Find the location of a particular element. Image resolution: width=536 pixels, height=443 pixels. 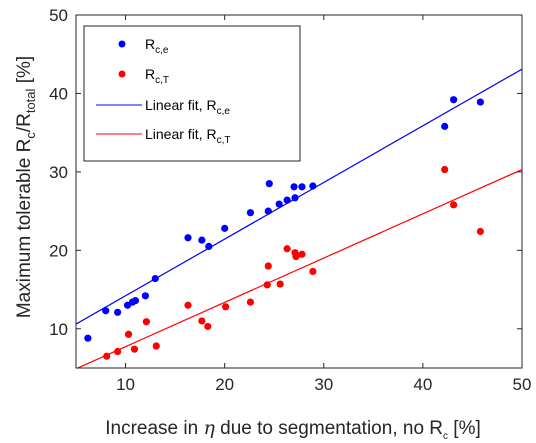

x-tick-label: 20 is located at coordinates (224, 384).